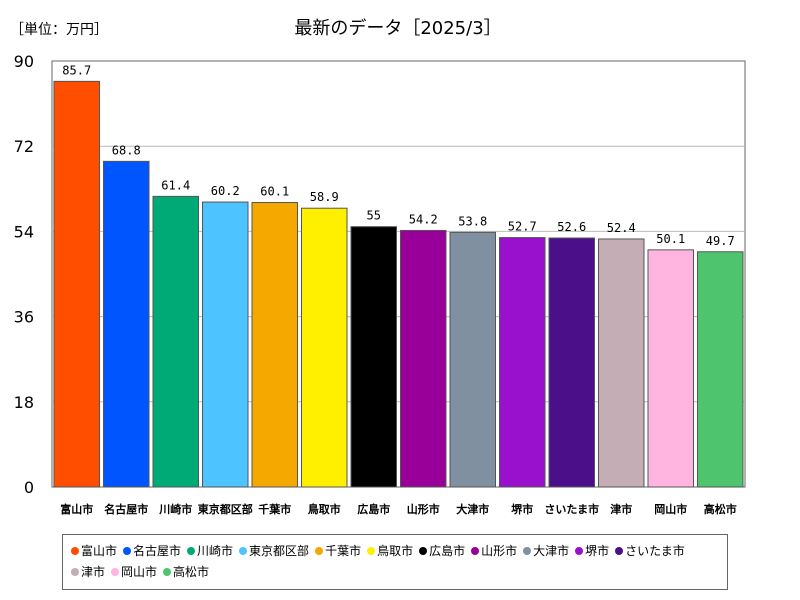 The height and width of the screenshot is (600, 800). Describe the element at coordinates (522, 227) in the screenshot. I see `data-label: 52.7` at that location.